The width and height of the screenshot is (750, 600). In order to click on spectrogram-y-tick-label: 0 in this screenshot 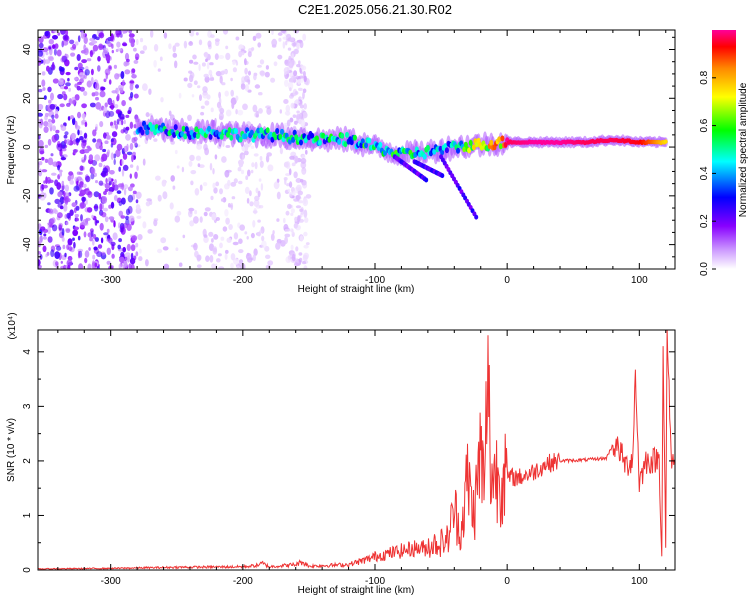, I will do `click(27, 147)`.